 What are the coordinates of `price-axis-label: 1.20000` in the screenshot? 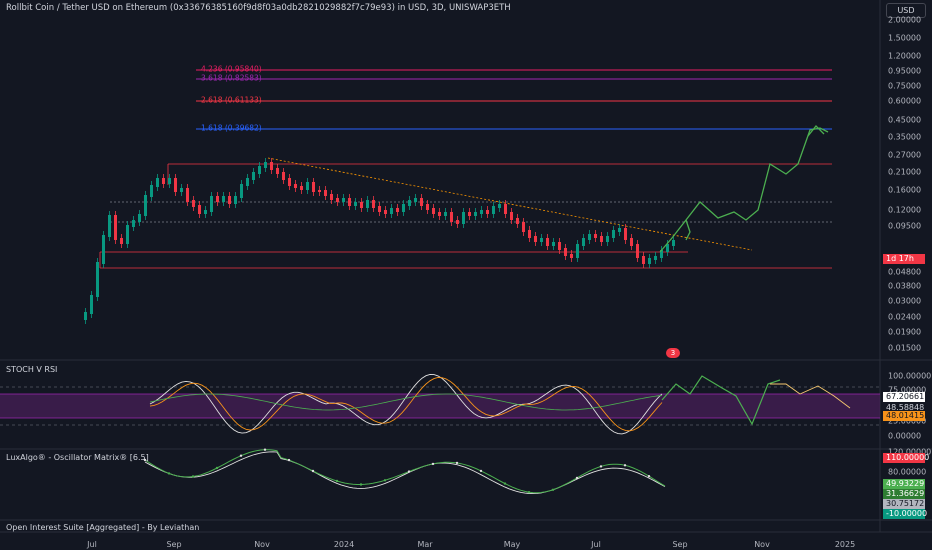 It's located at (905, 56).